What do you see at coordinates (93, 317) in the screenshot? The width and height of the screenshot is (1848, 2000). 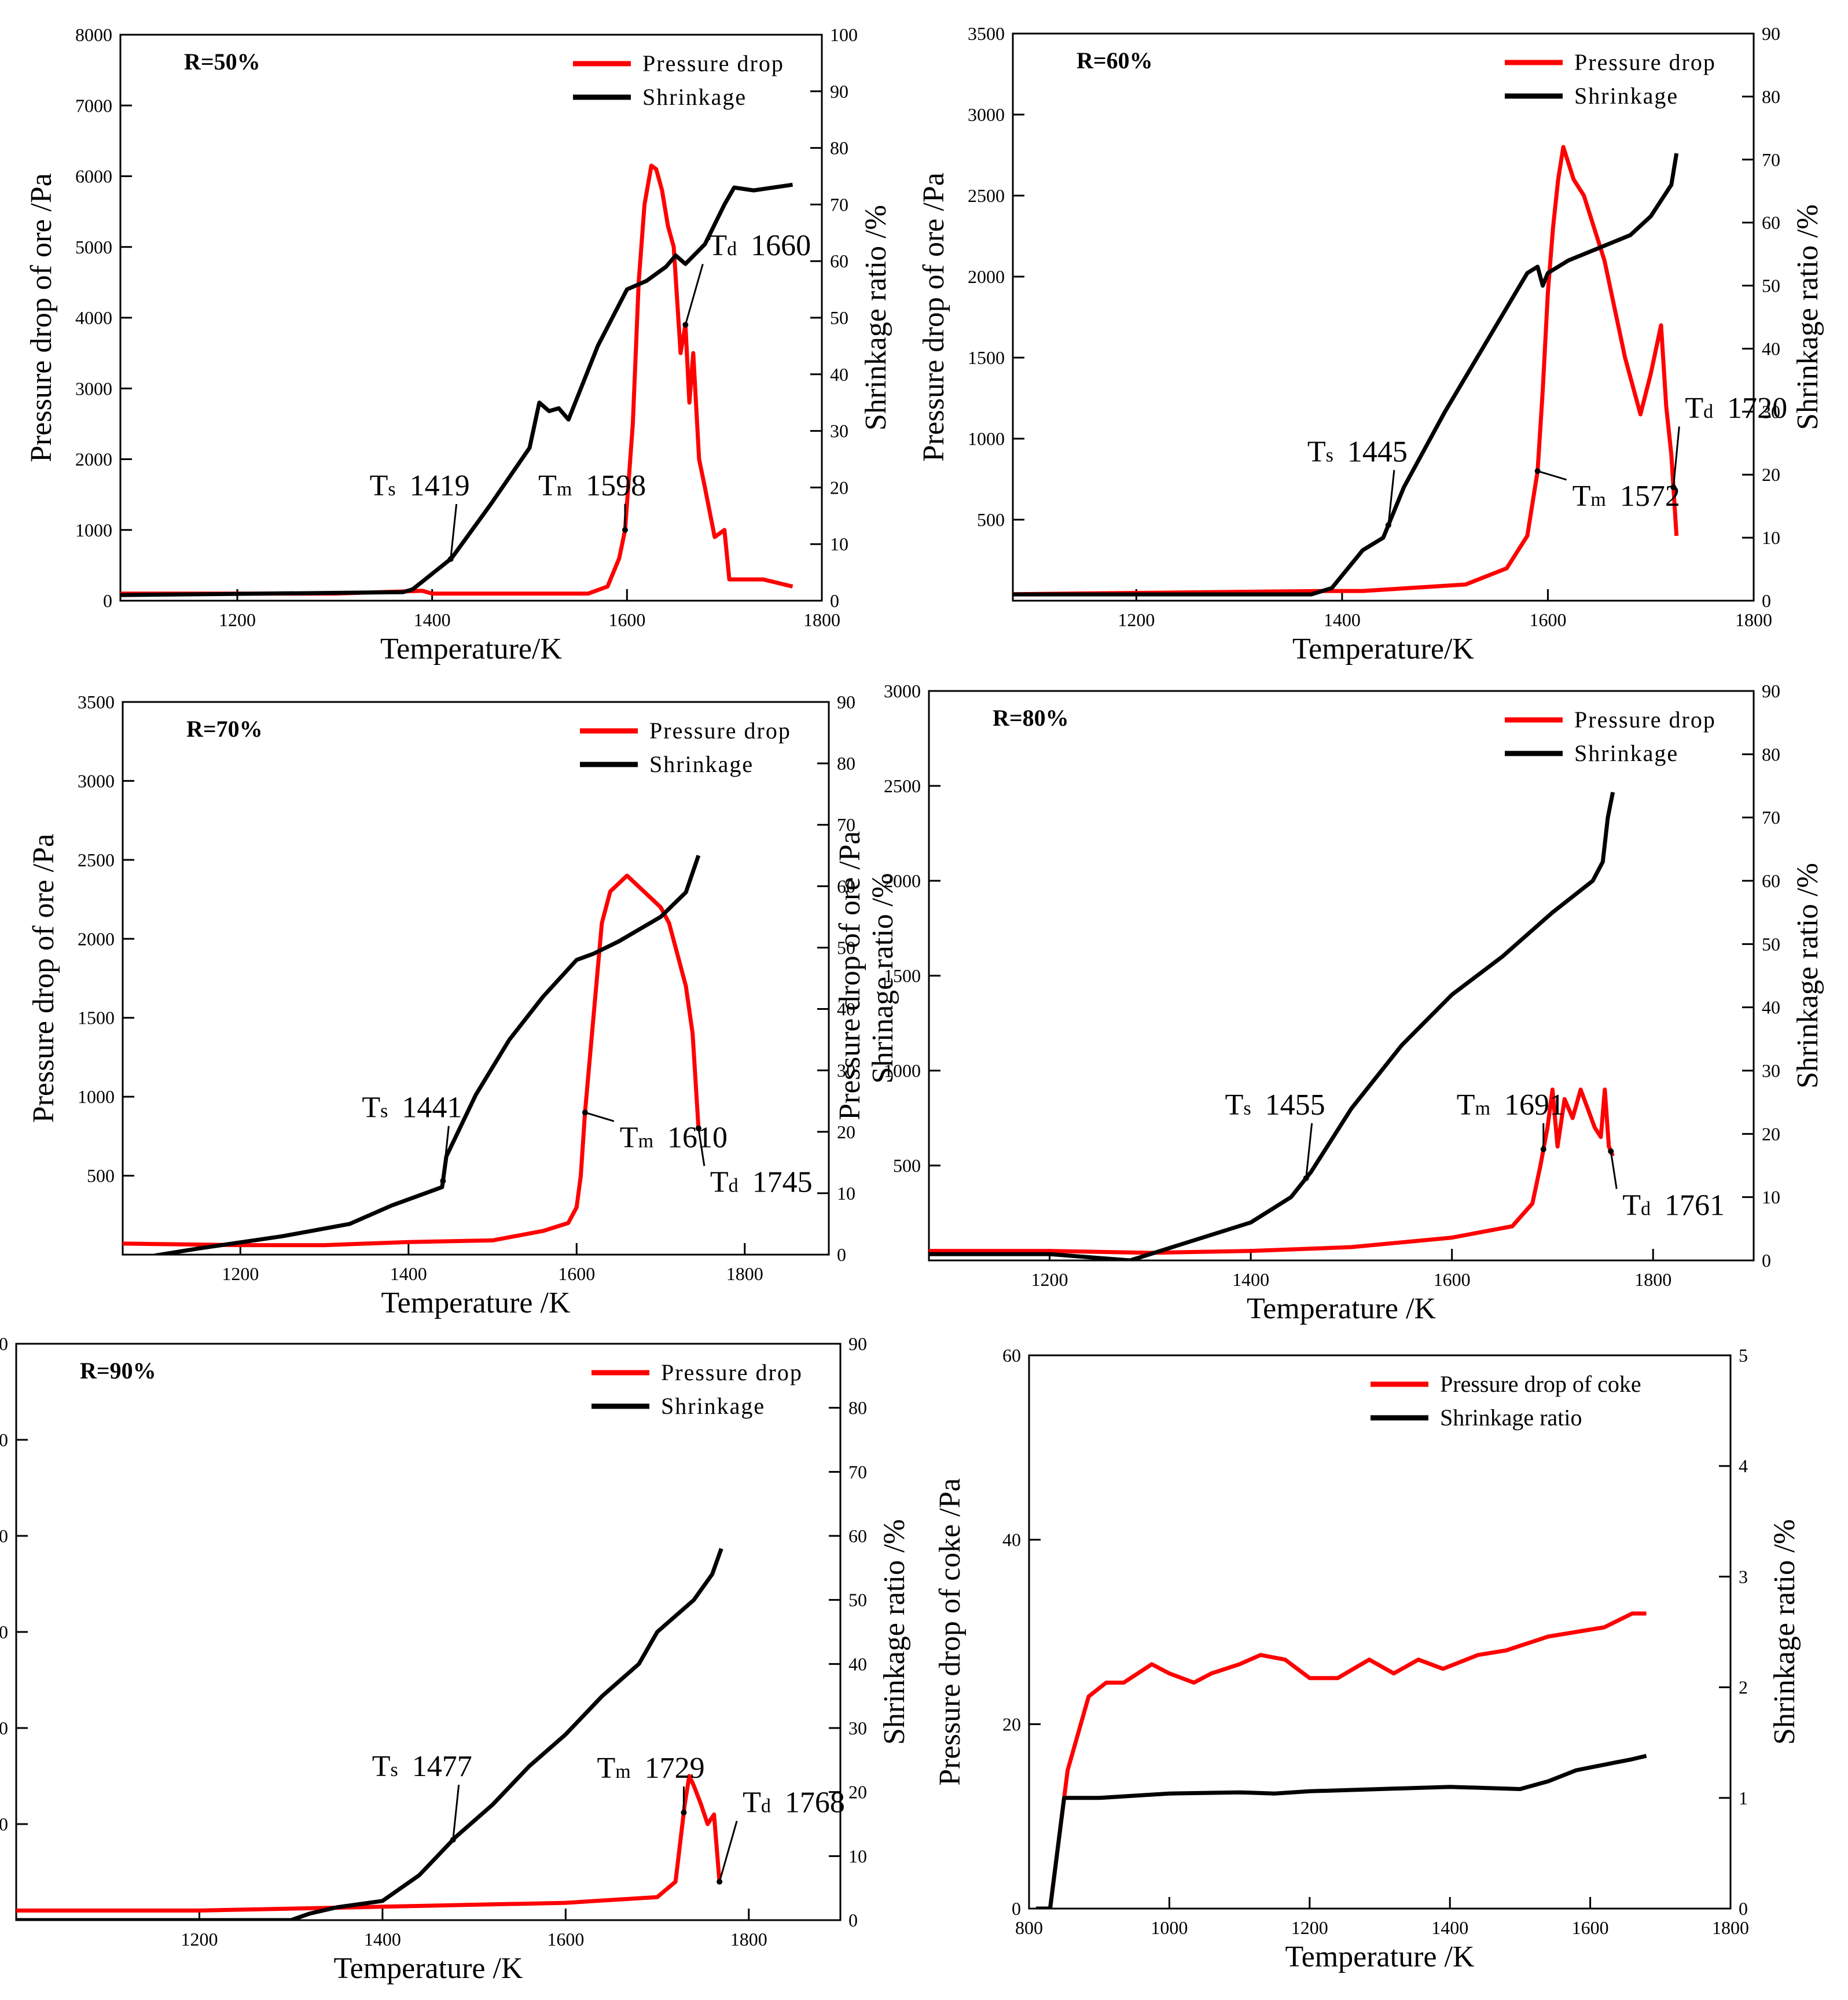 I see `y-tick-label: 4000` at bounding box center [93, 317].